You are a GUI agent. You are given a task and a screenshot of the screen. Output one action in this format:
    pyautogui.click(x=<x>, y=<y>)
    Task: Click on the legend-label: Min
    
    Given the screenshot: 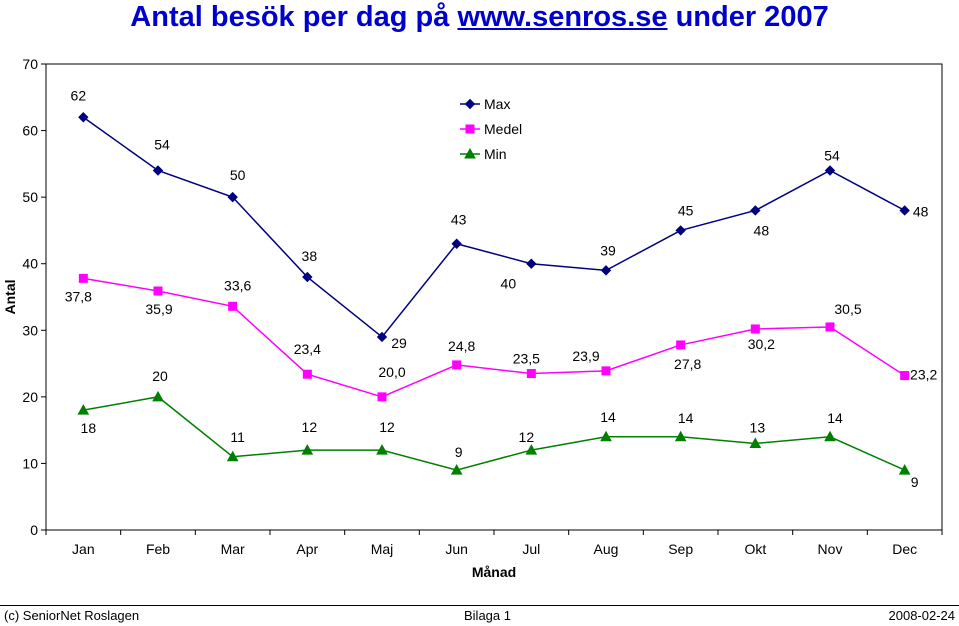 What is the action you would take?
    pyautogui.click(x=495, y=154)
    